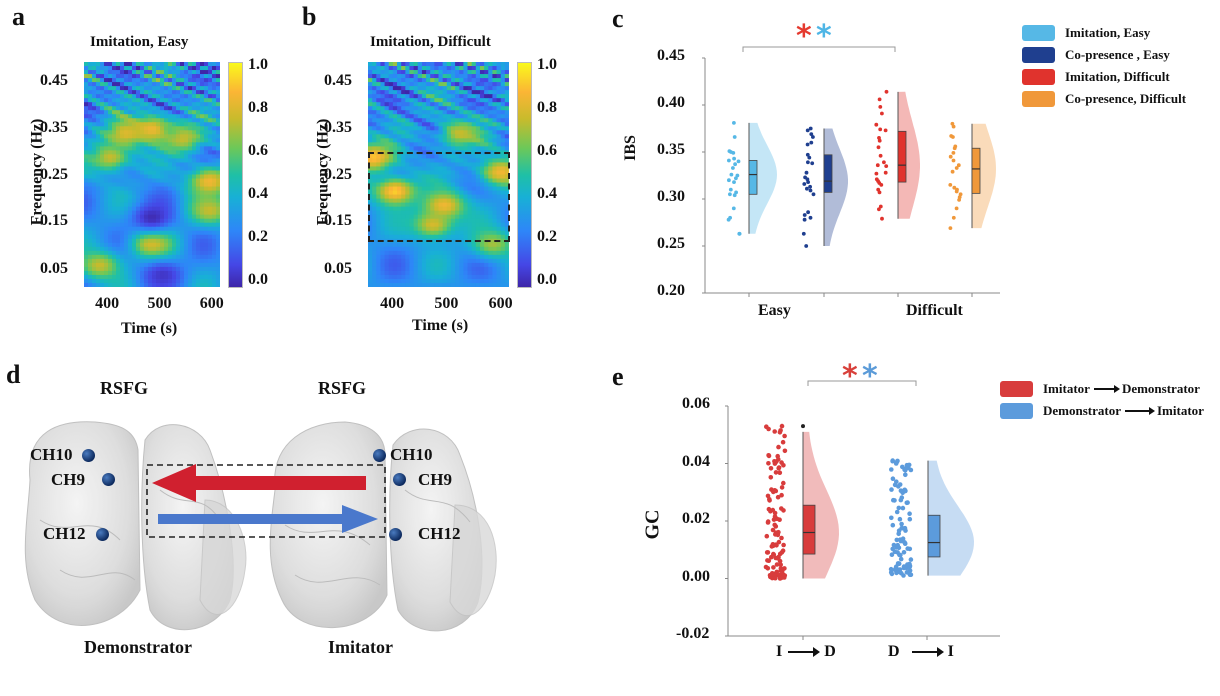 The width and height of the screenshot is (1220, 696). What do you see at coordinates (824, 36) in the screenshot?
I see `significance-asterisk-blue: *` at bounding box center [824, 36].